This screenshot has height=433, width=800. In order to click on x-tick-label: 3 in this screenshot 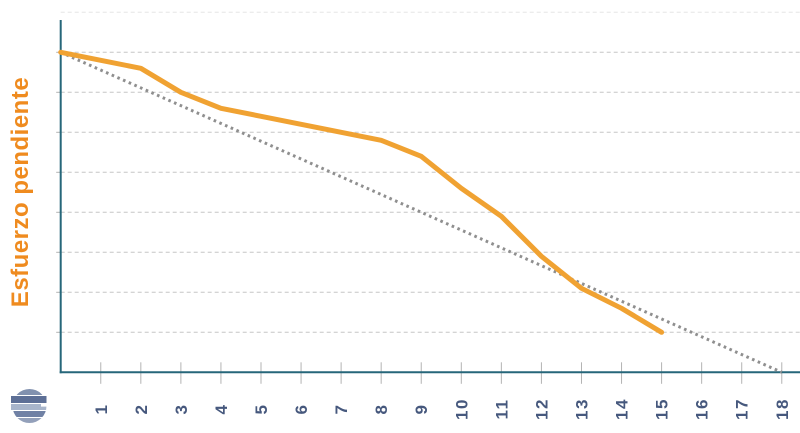, I will do `click(181, 409)`.